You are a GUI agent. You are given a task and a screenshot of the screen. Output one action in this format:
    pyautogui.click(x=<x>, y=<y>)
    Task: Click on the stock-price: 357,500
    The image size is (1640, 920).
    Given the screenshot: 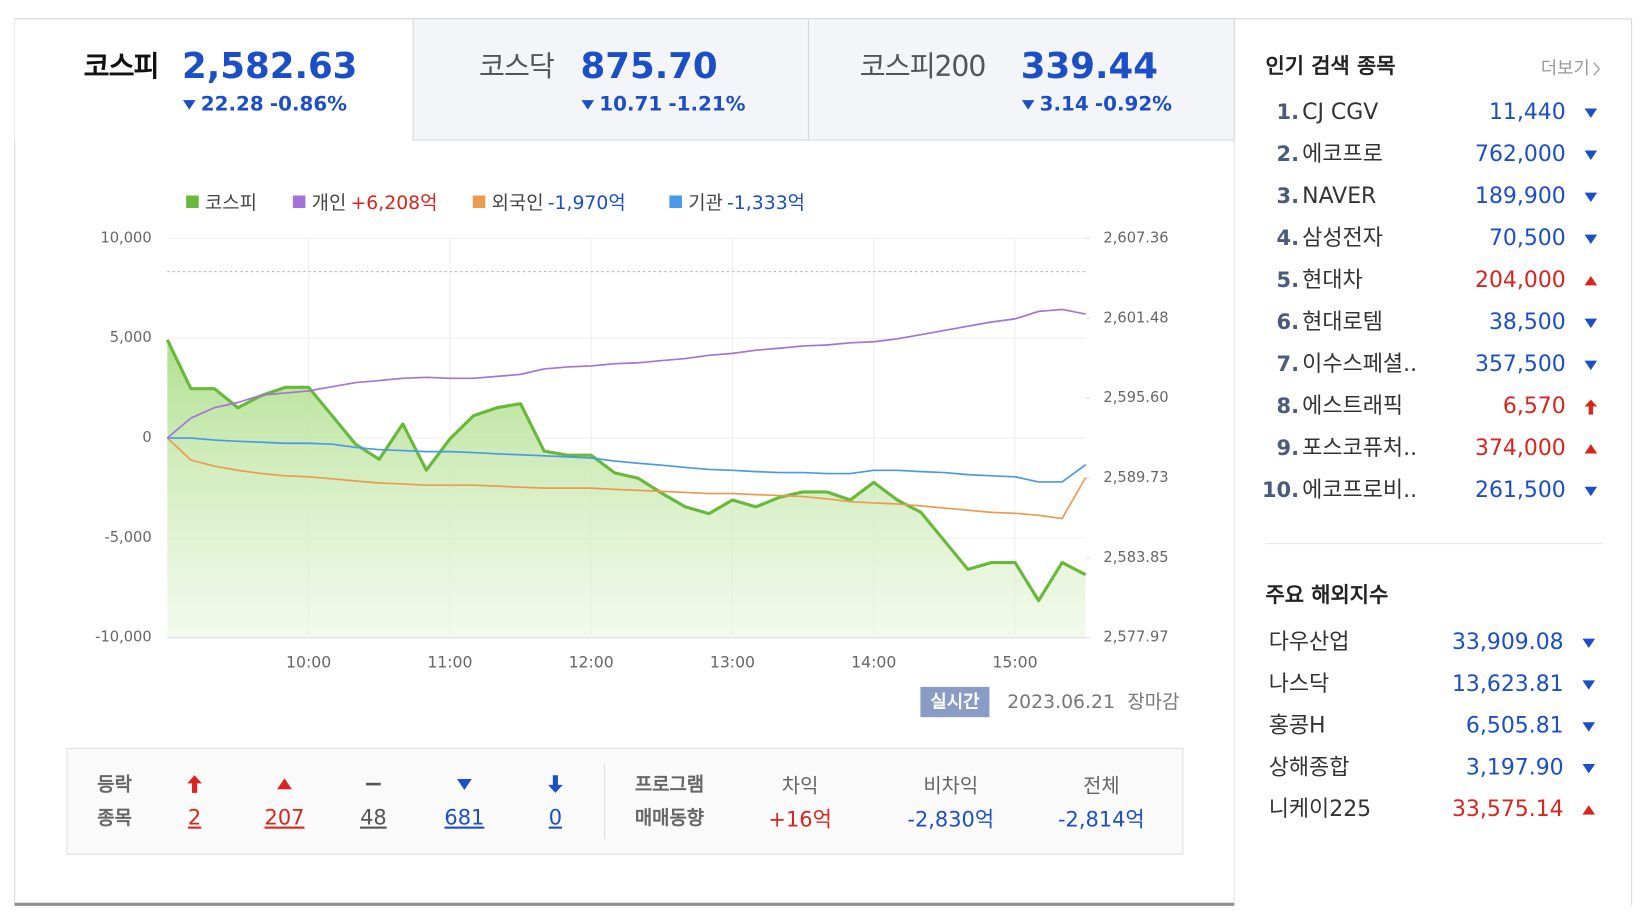 What is the action you would take?
    pyautogui.click(x=1520, y=364)
    